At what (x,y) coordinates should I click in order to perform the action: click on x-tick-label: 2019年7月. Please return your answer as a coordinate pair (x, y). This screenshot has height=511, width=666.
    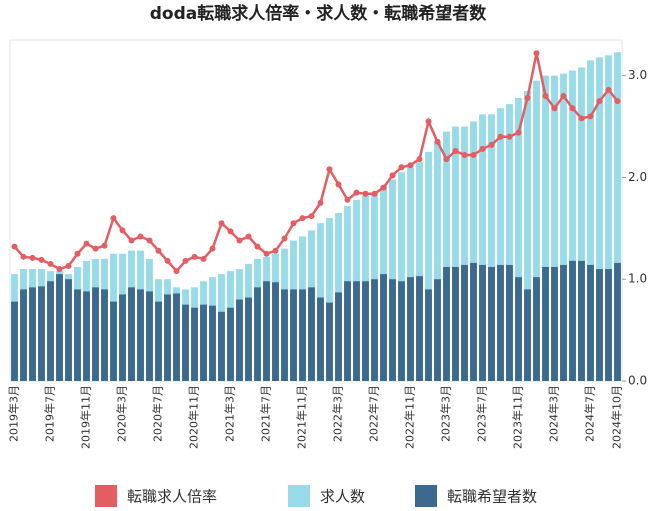
    Looking at the image, I should click on (50, 413).